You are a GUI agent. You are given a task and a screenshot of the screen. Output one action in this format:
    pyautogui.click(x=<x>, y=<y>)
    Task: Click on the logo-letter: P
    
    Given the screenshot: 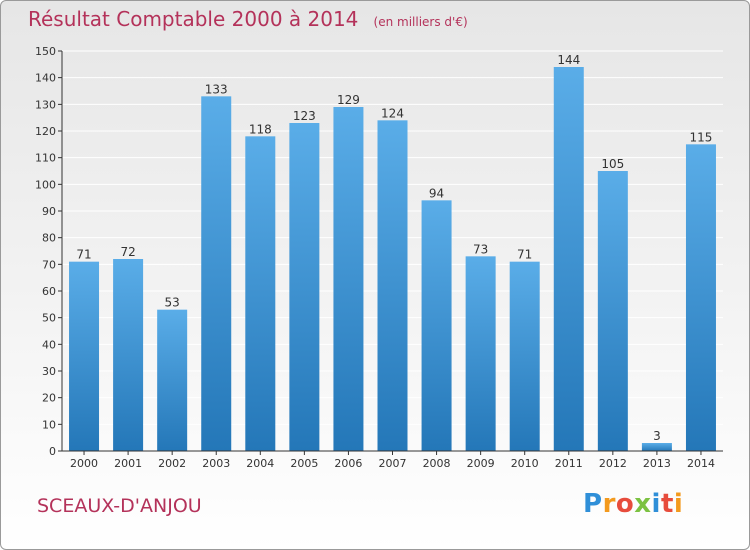 What is the action you would take?
    pyautogui.click(x=593, y=504)
    